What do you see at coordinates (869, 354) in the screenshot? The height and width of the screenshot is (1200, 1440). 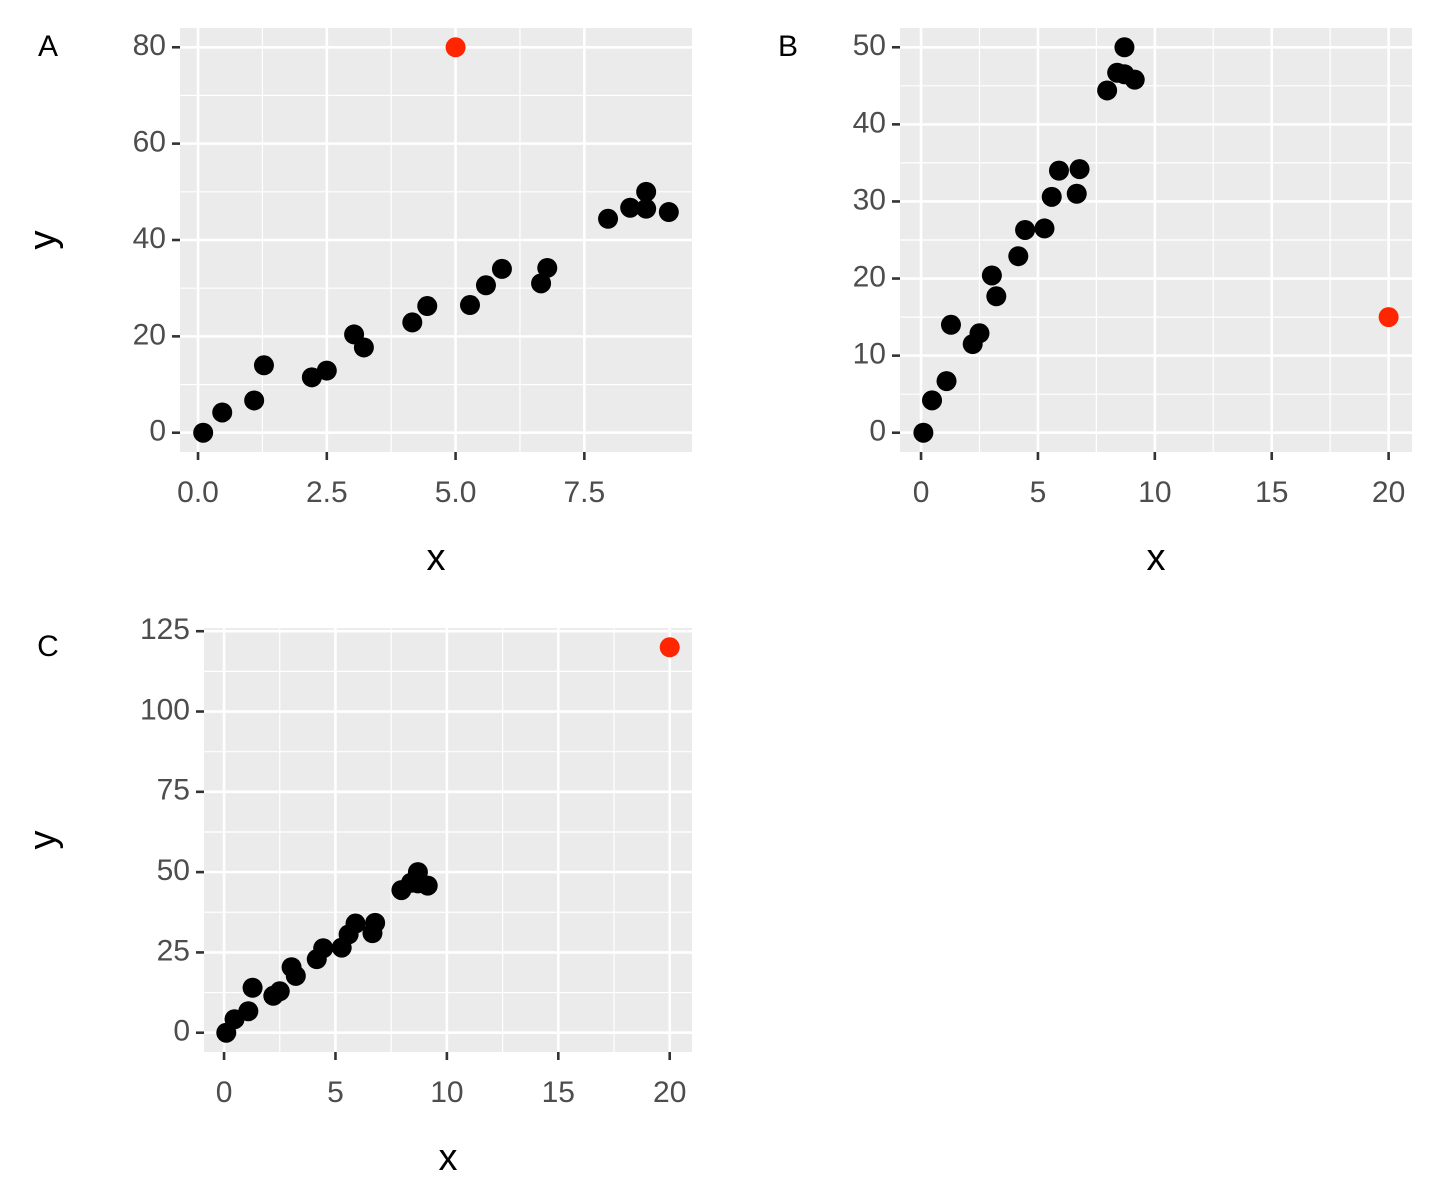 I see `y-tick-label: 10` at bounding box center [869, 354].